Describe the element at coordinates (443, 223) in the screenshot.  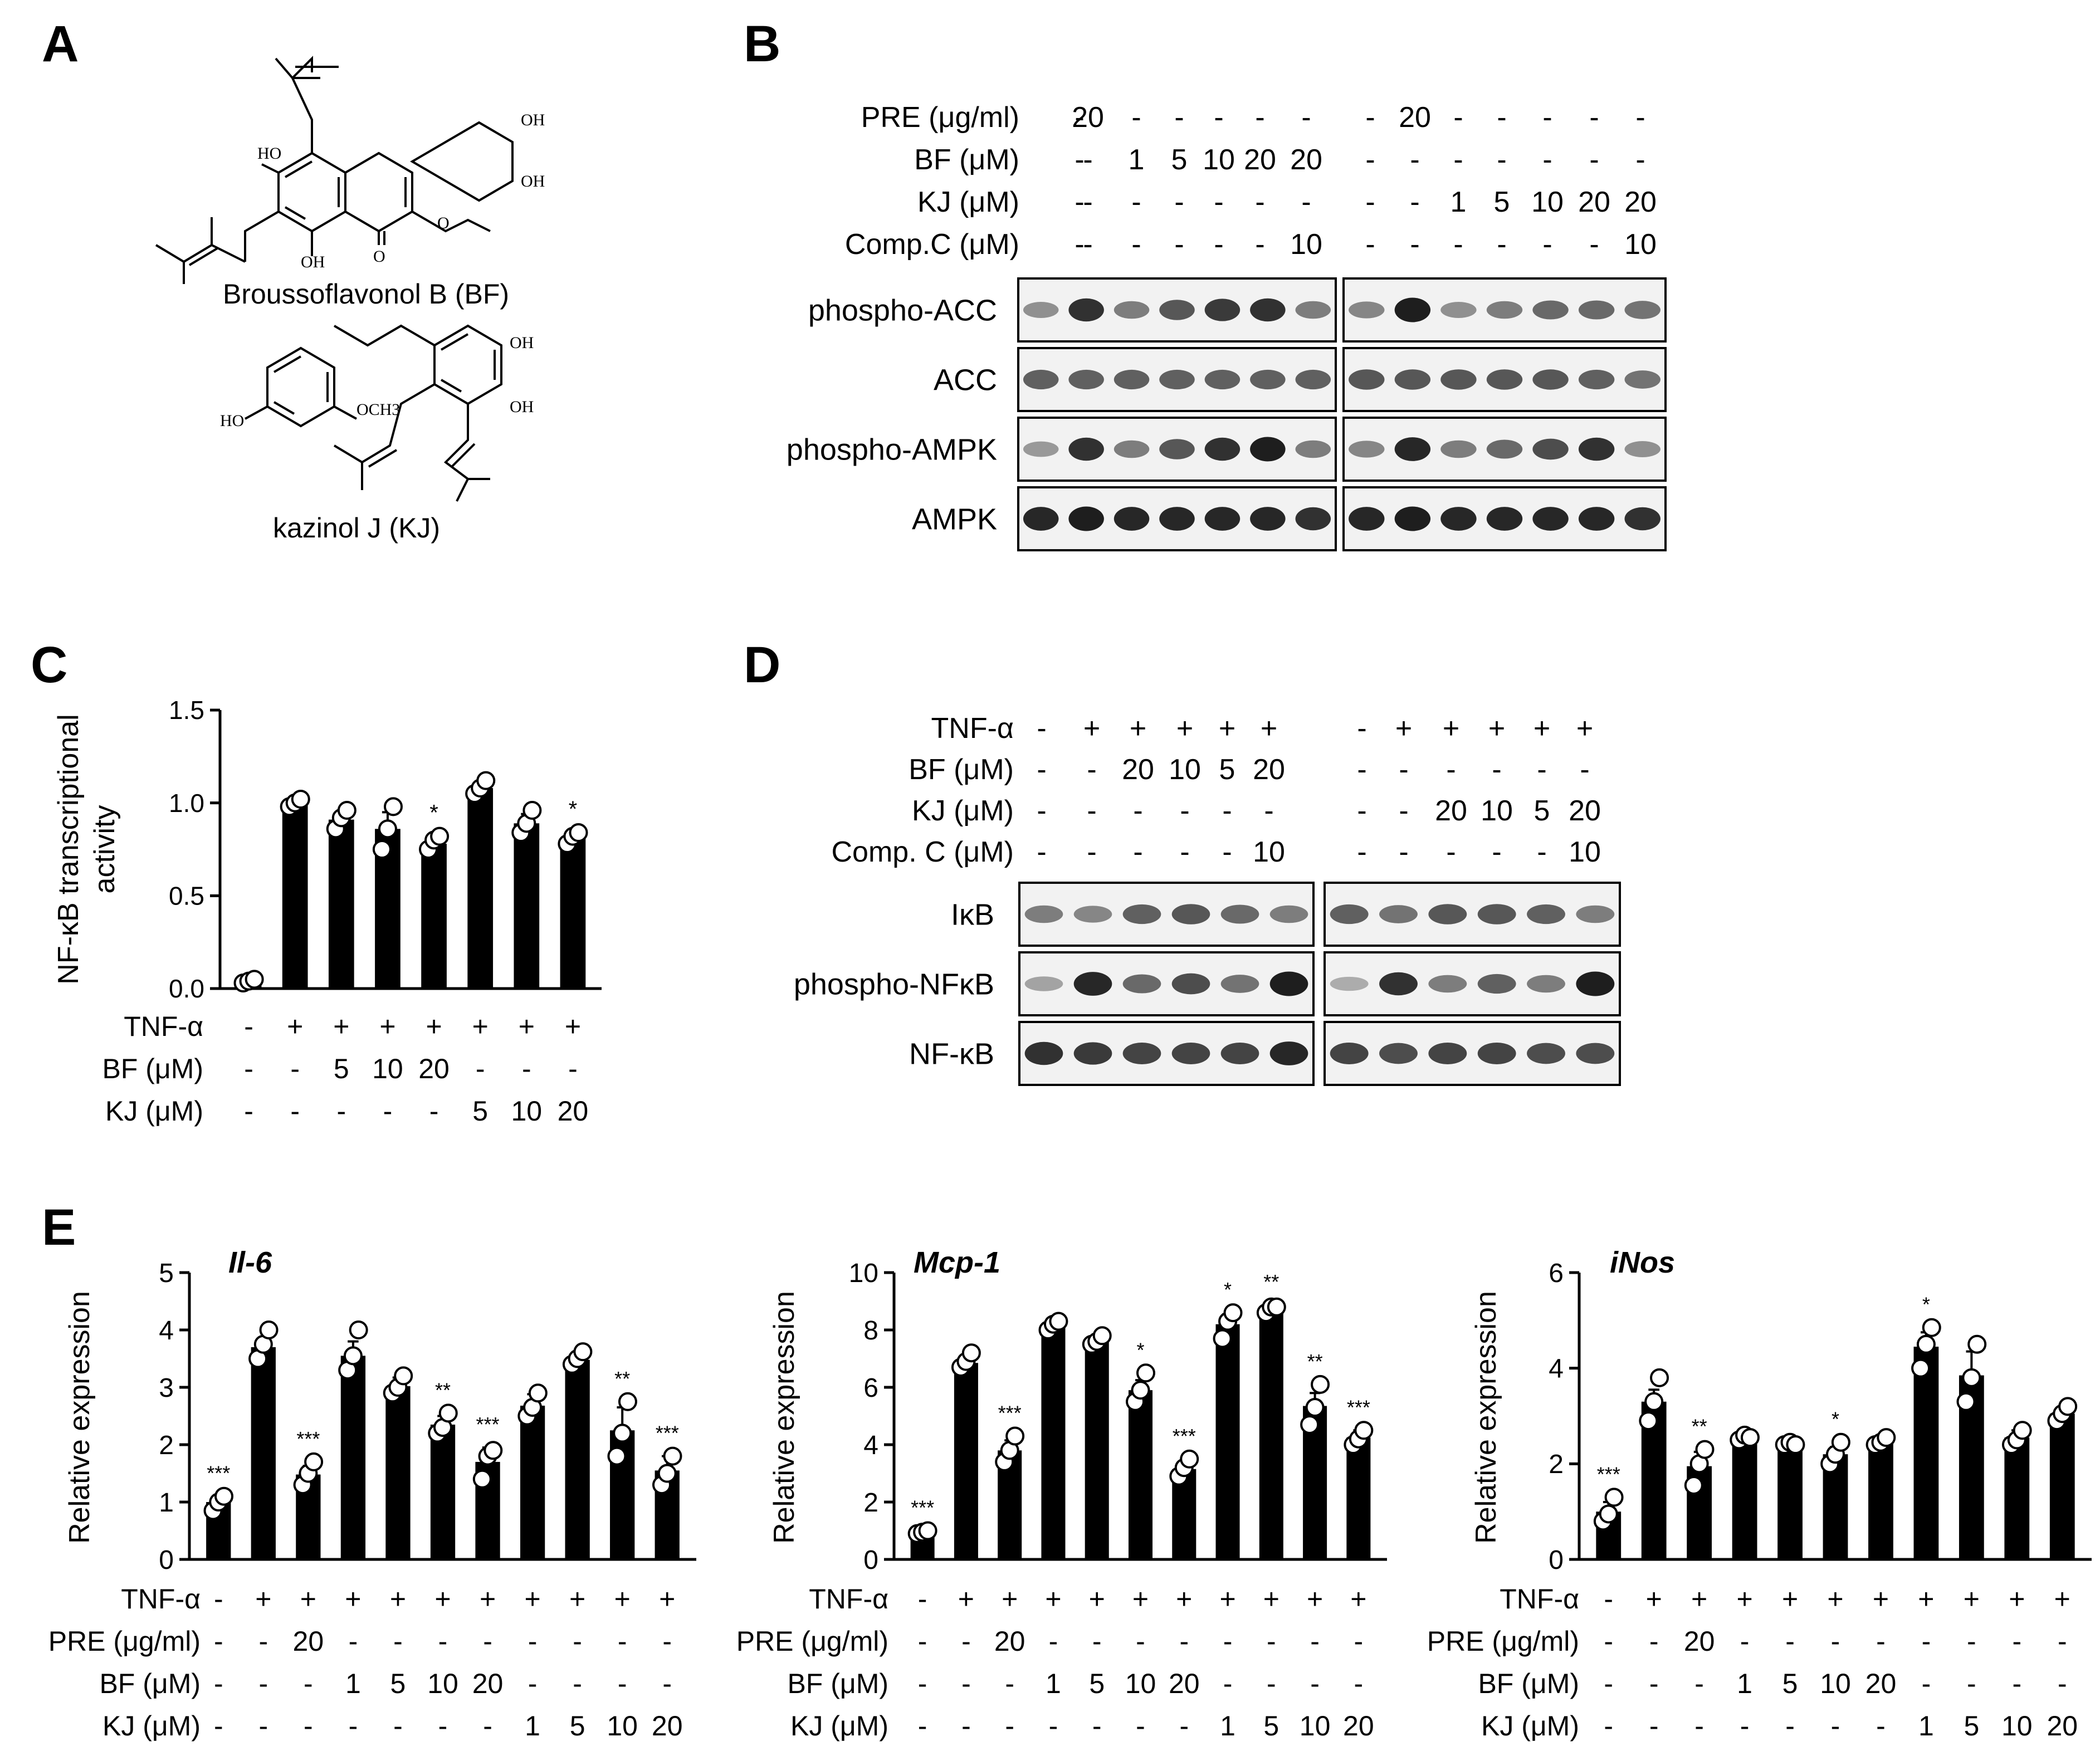
I see `bf-atom-label: O` at that location.